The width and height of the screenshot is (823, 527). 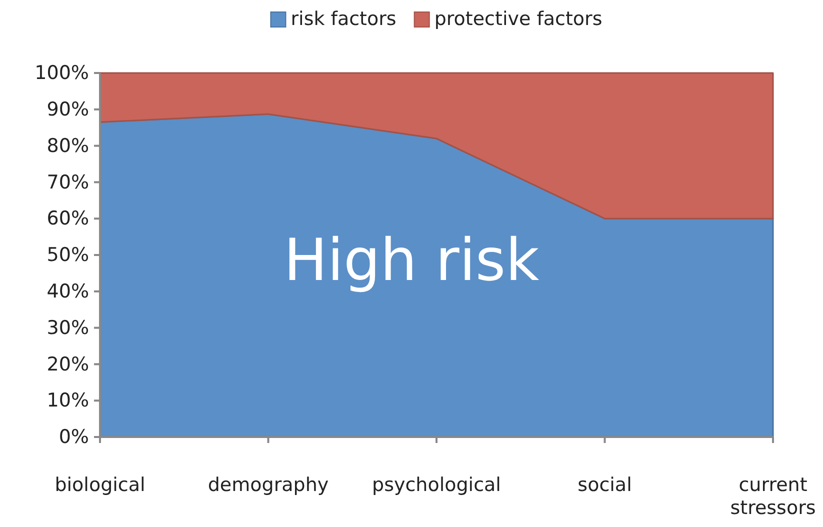 What do you see at coordinates (73, 437) in the screenshot?
I see `y-tick-label: 0%` at bounding box center [73, 437].